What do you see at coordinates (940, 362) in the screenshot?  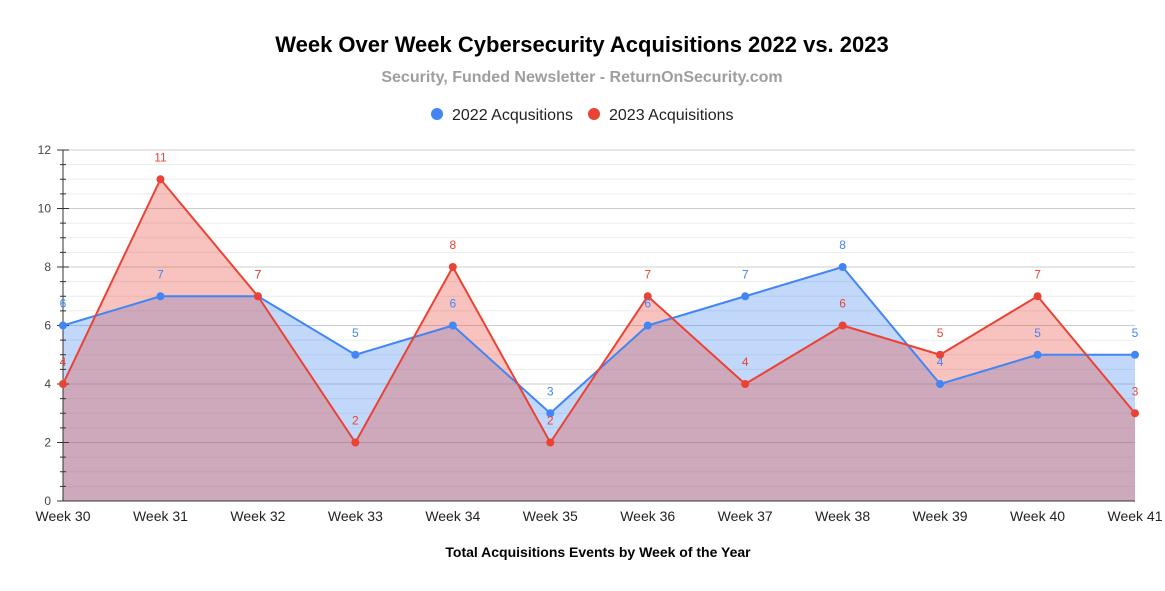 I see `data-label-2022: 4` at bounding box center [940, 362].